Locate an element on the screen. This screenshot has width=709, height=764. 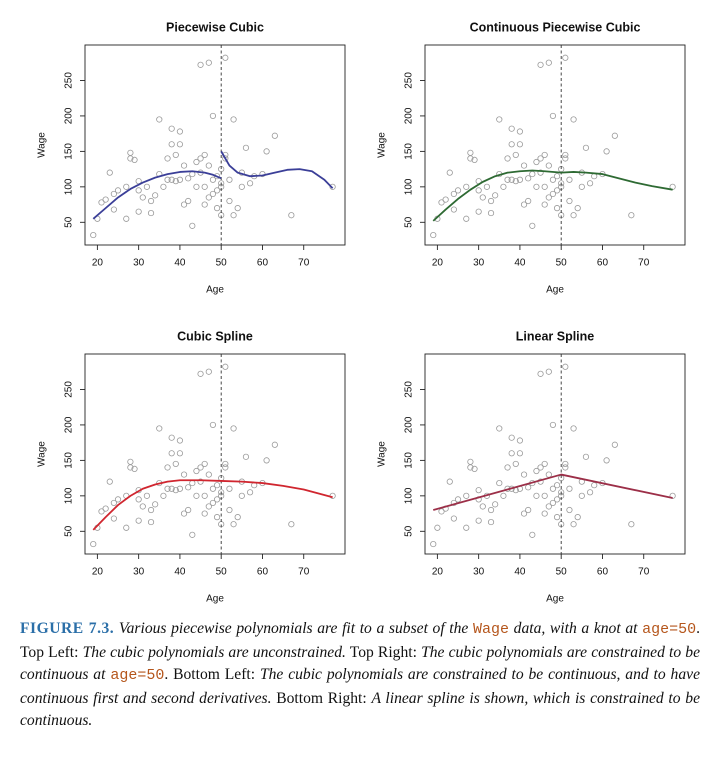
y-tick-label: 100 is located at coordinates (69, 186).